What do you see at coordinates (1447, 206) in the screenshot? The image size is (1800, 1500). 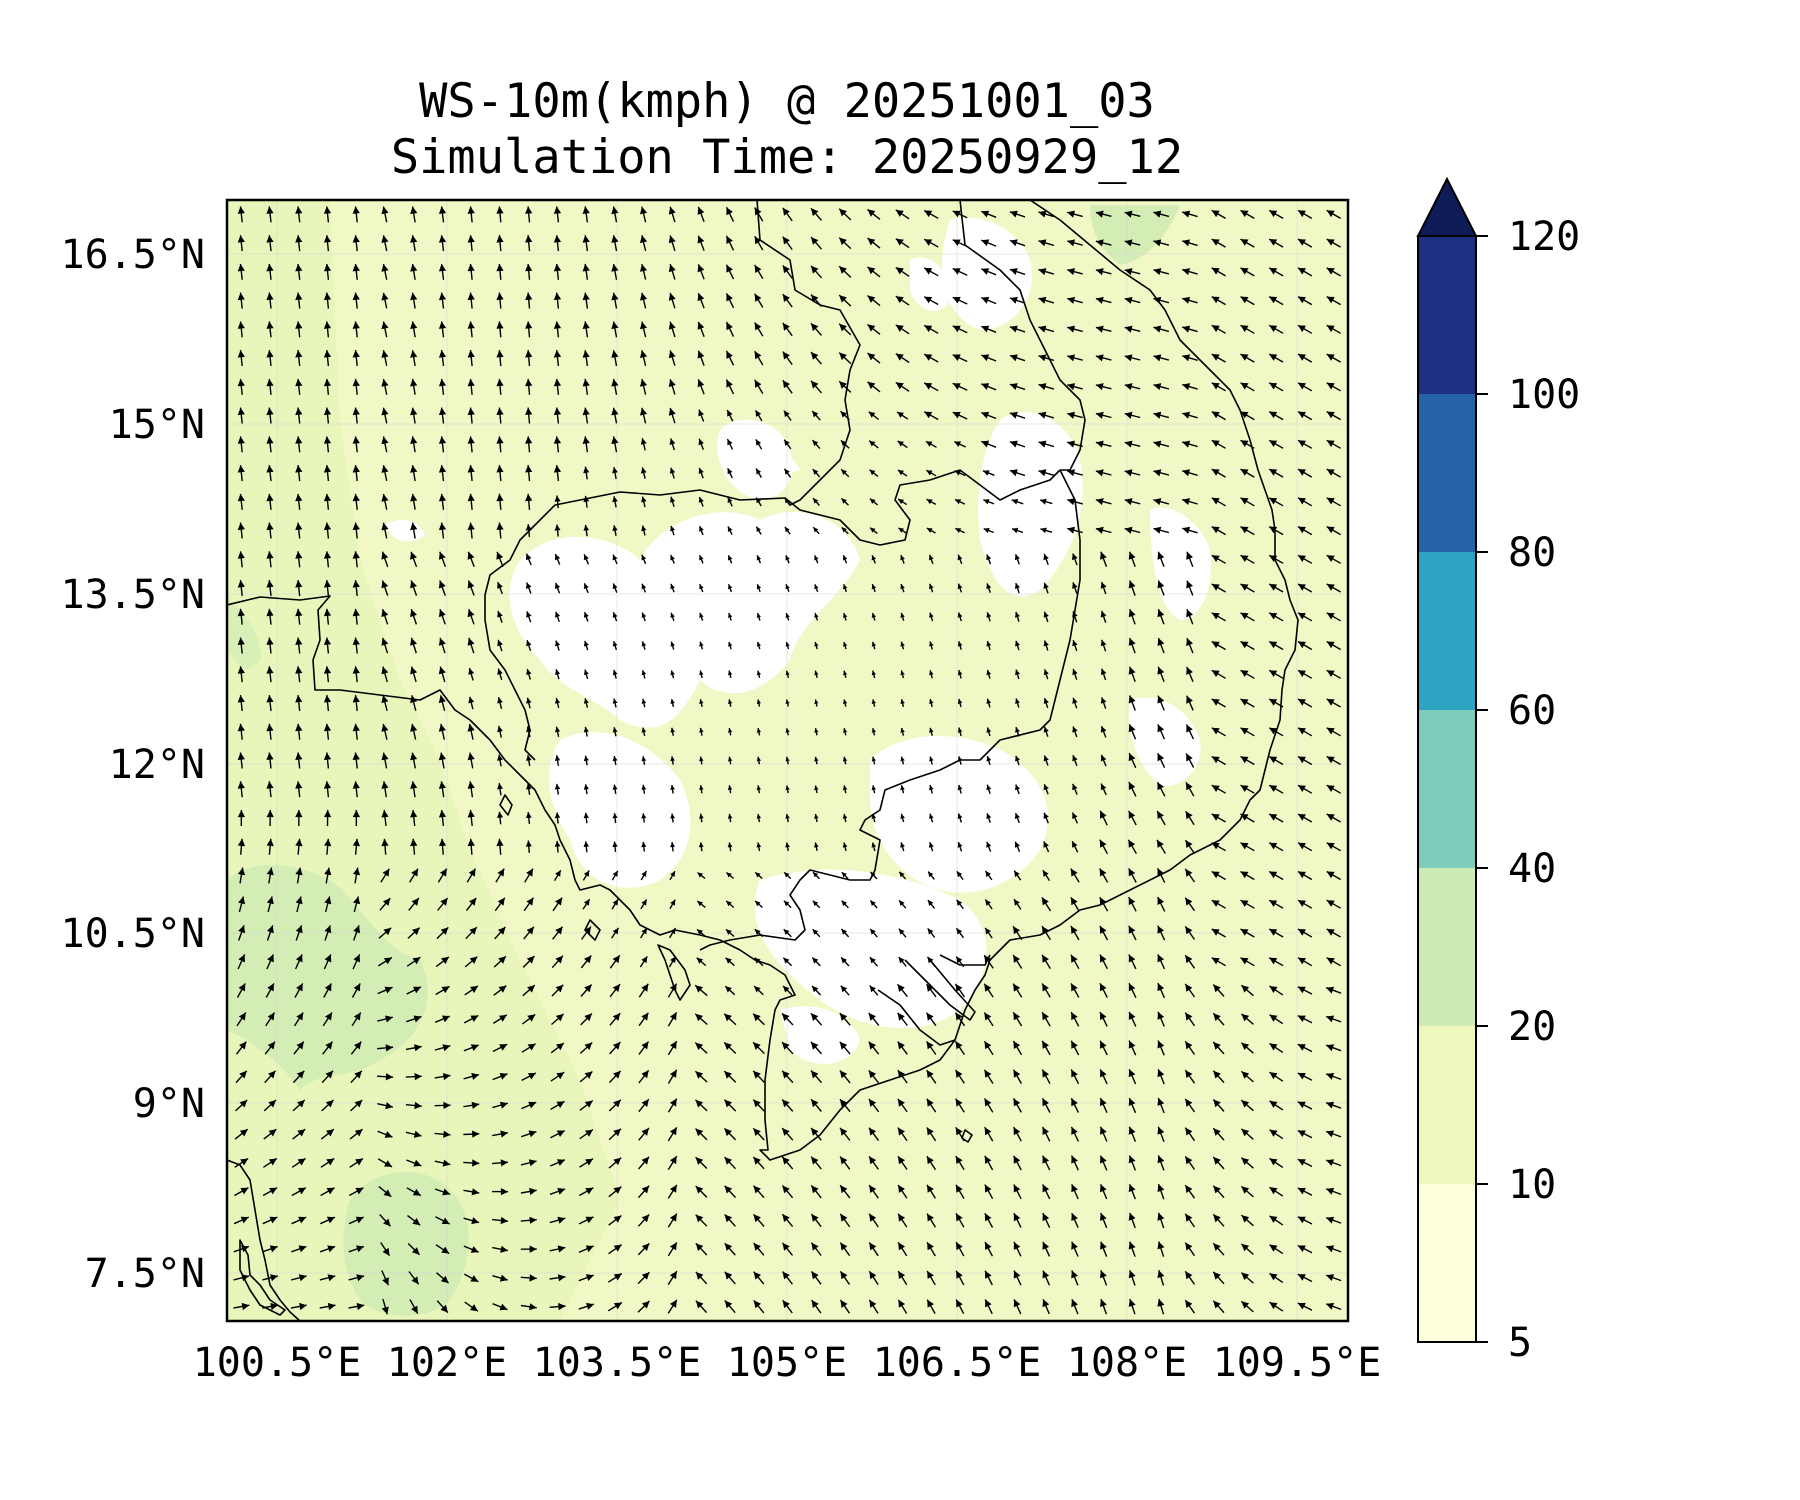 I see `colorbar-extend-arrow` at bounding box center [1447, 206].